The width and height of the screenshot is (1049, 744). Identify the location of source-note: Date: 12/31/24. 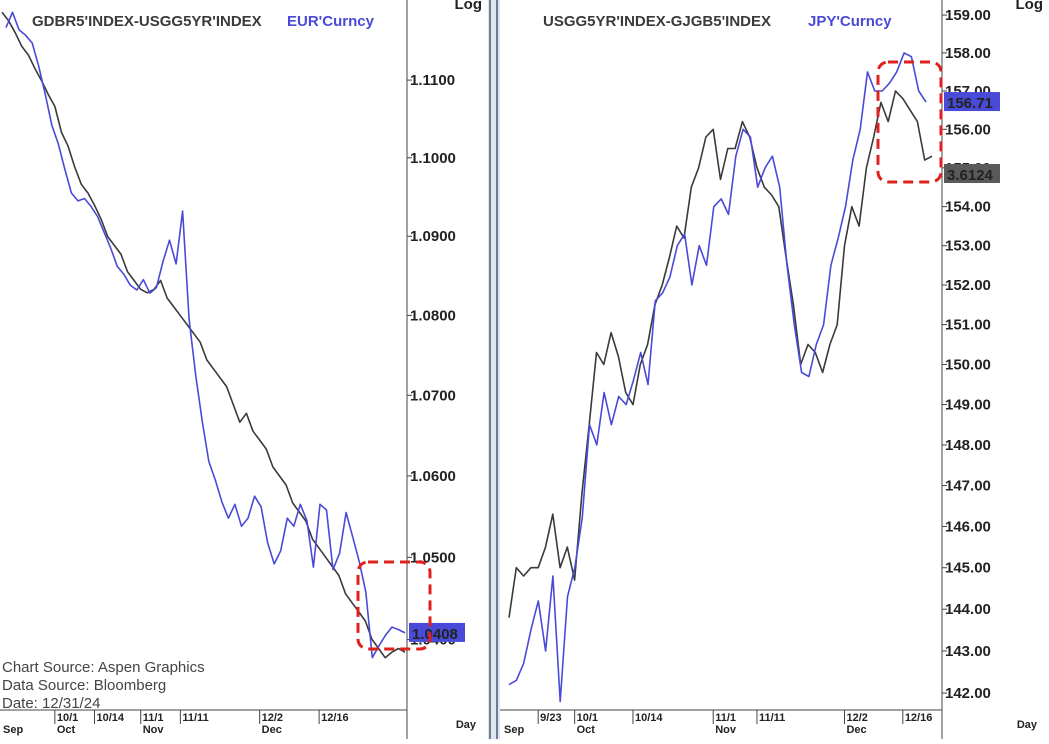
(51, 703).